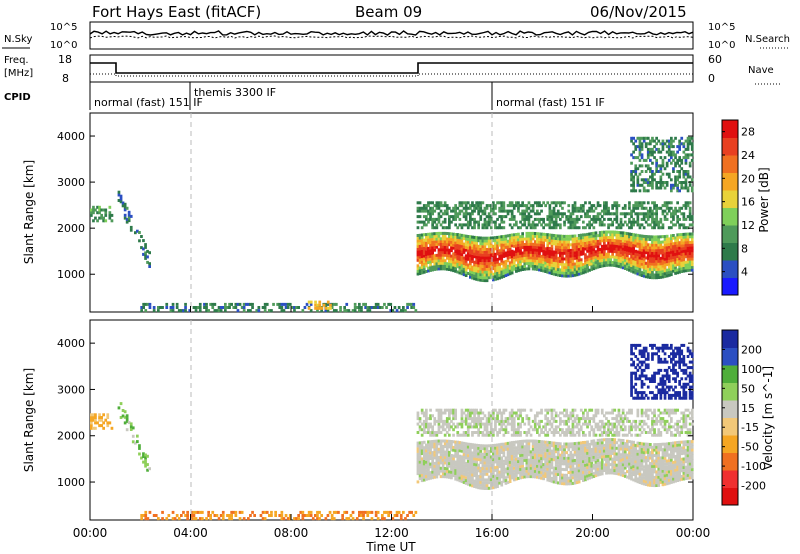 Image resolution: width=800 pixels, height=554 pixels. I want to click on freq-line, so click(391, 68).